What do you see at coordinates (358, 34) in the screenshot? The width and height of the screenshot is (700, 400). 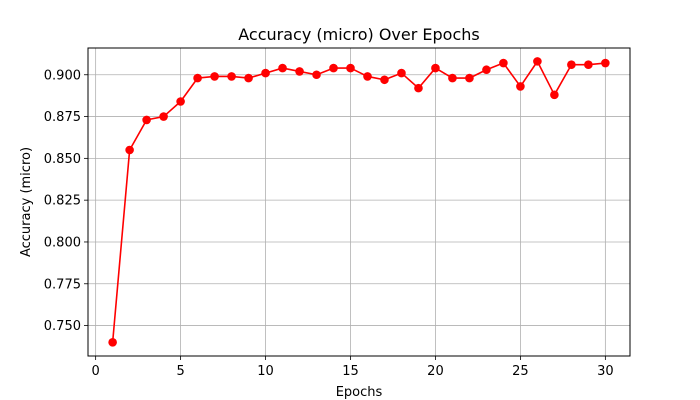 I see `chart-title: Accuracy (micro) Over Epochs` at bounding box center [358, 34].